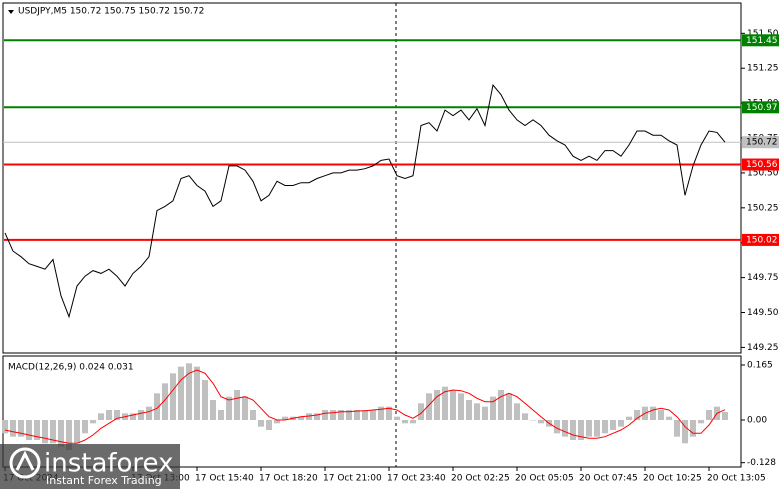  I want to click on x-tick-label: 20 Oct 05:05, so click(544, 479).